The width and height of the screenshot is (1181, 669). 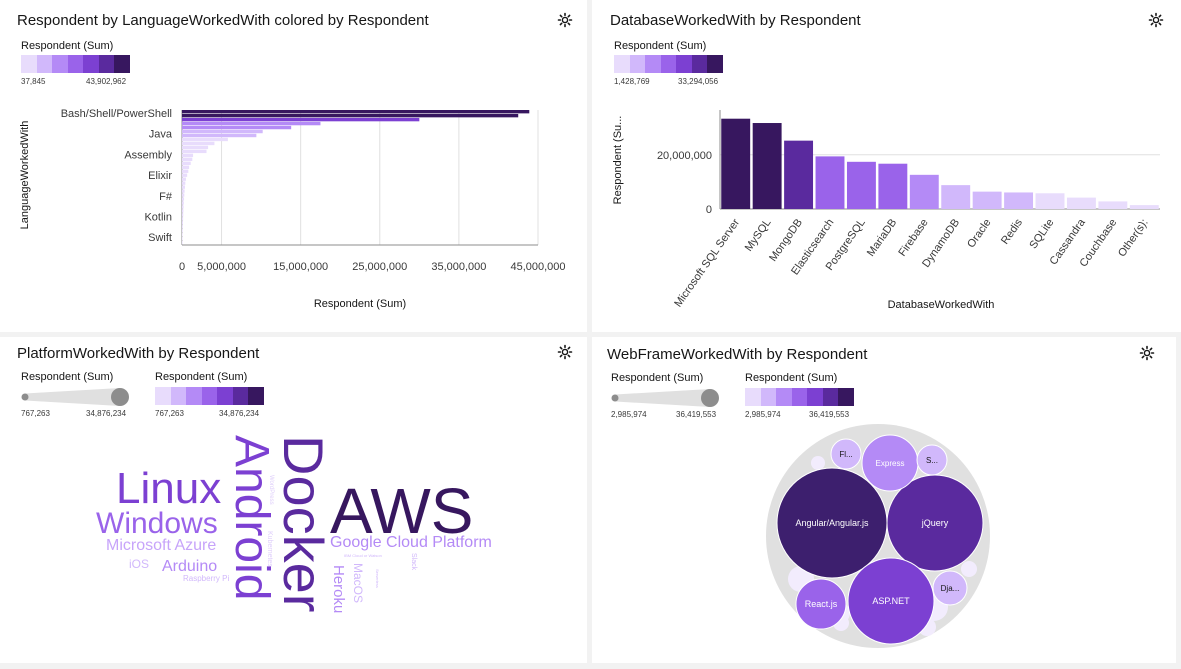 I want to click on word-cloud-word: AWS, so click(x=401, y=511).